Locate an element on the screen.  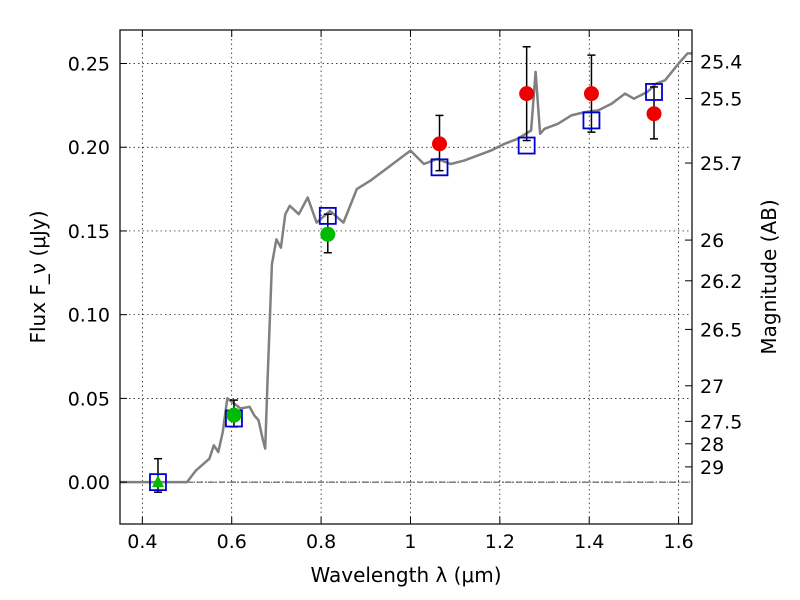
magnitude-tick-label: 25.7 is located at coordinates (721, 164).